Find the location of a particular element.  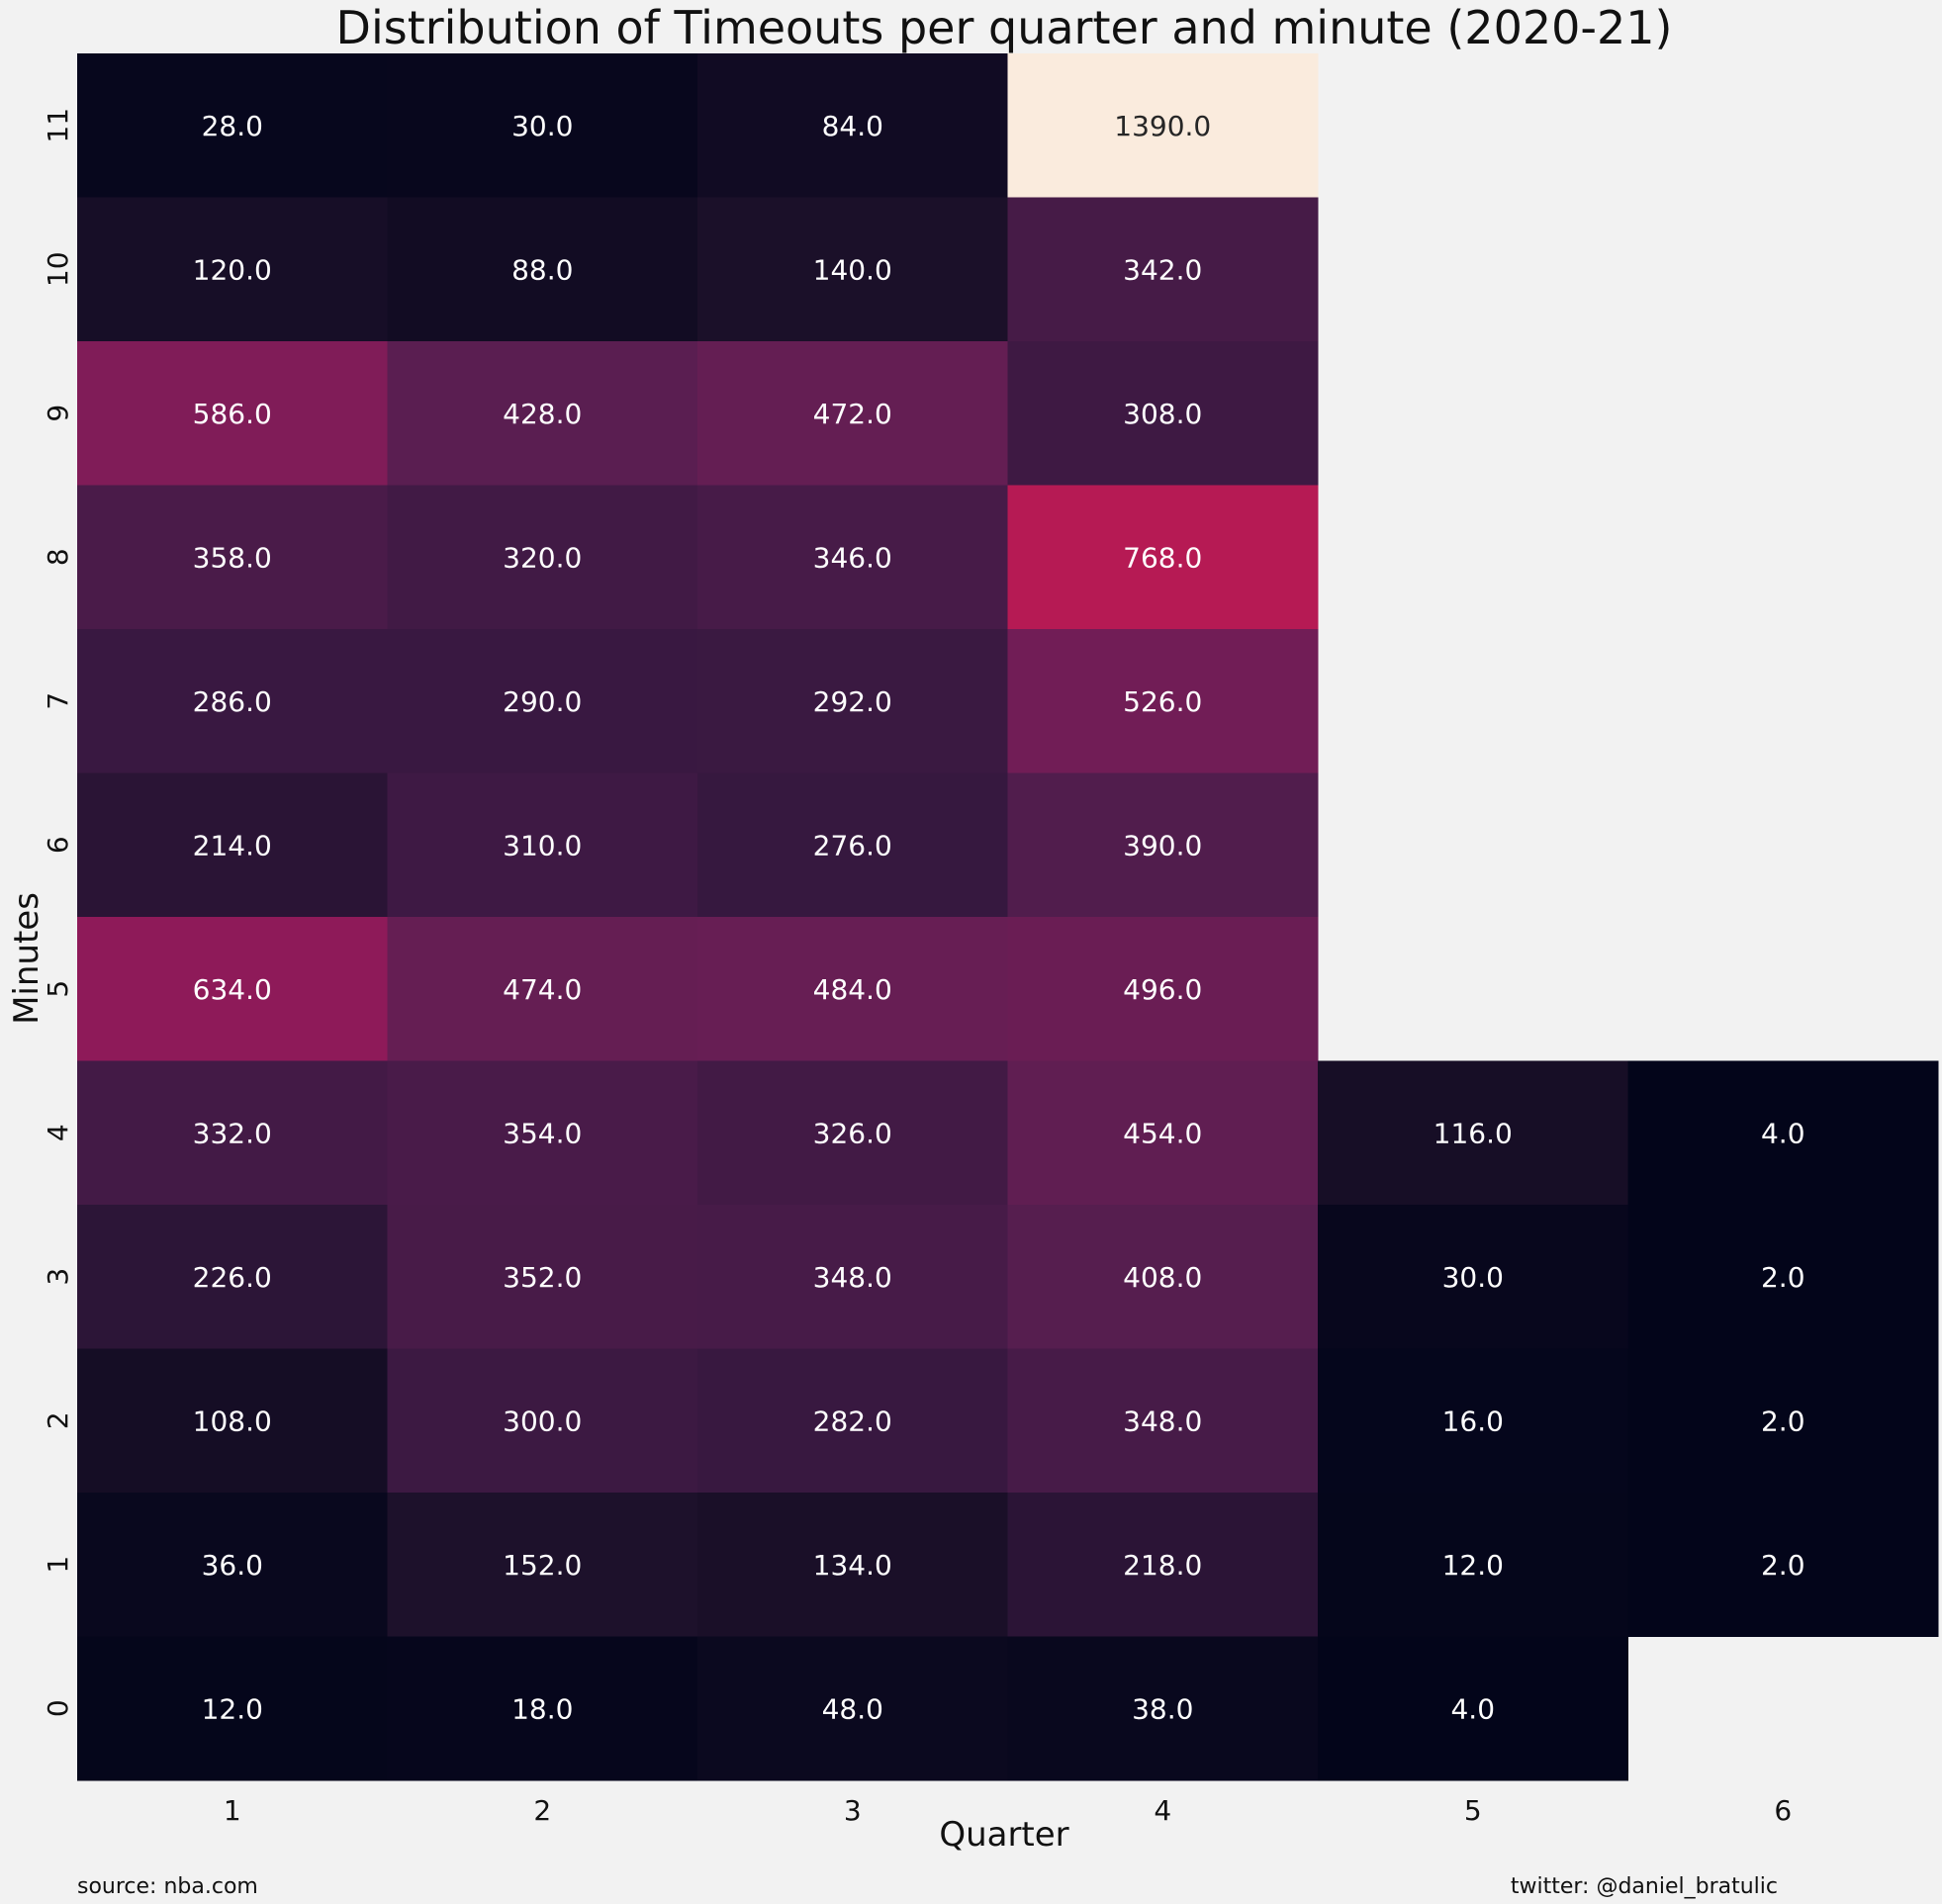

cell-value-label: 292.0 is located at coordinates (852, 701).